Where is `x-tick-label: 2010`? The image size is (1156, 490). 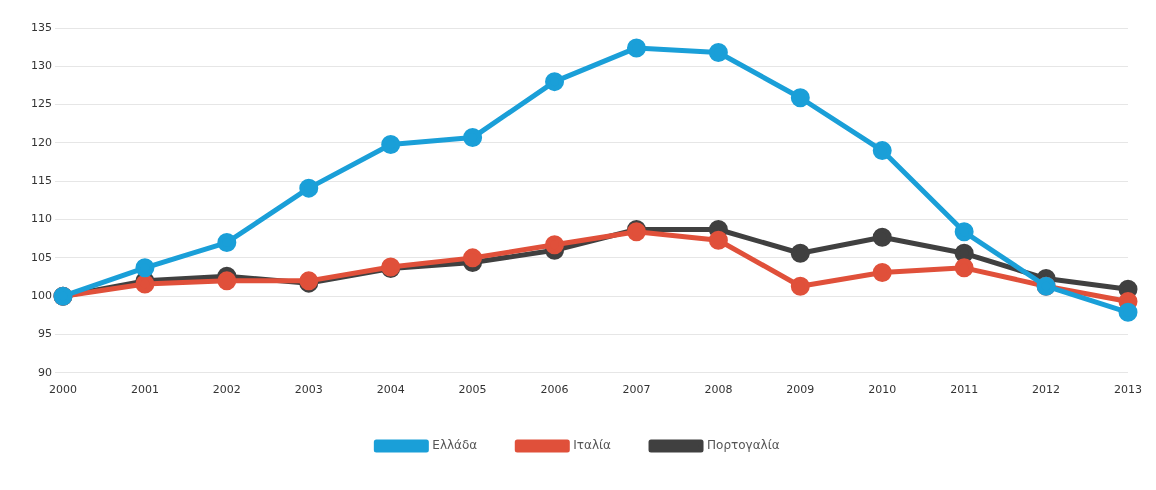 x-tick-label: 2010 is located at coordinates (882, 390).